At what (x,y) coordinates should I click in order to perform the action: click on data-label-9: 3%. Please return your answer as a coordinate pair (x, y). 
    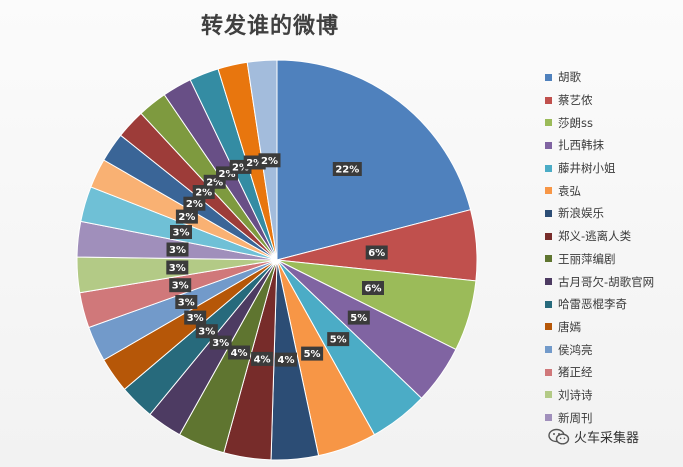
    Looking at the image, I should click on (220, 342).